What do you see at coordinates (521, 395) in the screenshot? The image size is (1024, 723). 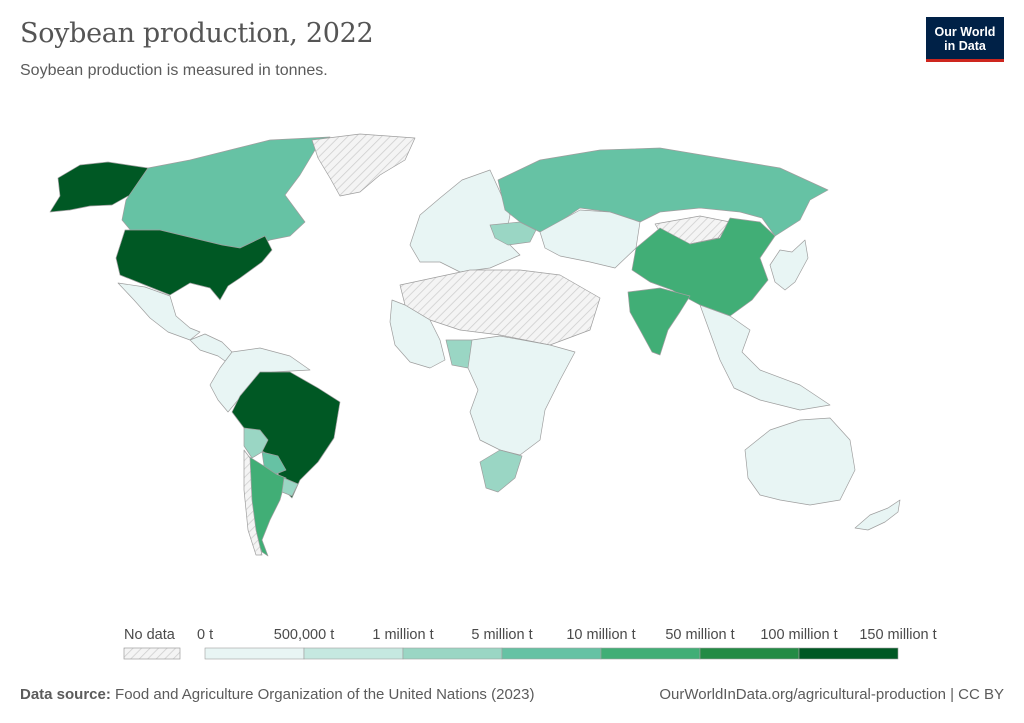 I see `map-region: Central & East Africa` at bounding box center [521, 395].